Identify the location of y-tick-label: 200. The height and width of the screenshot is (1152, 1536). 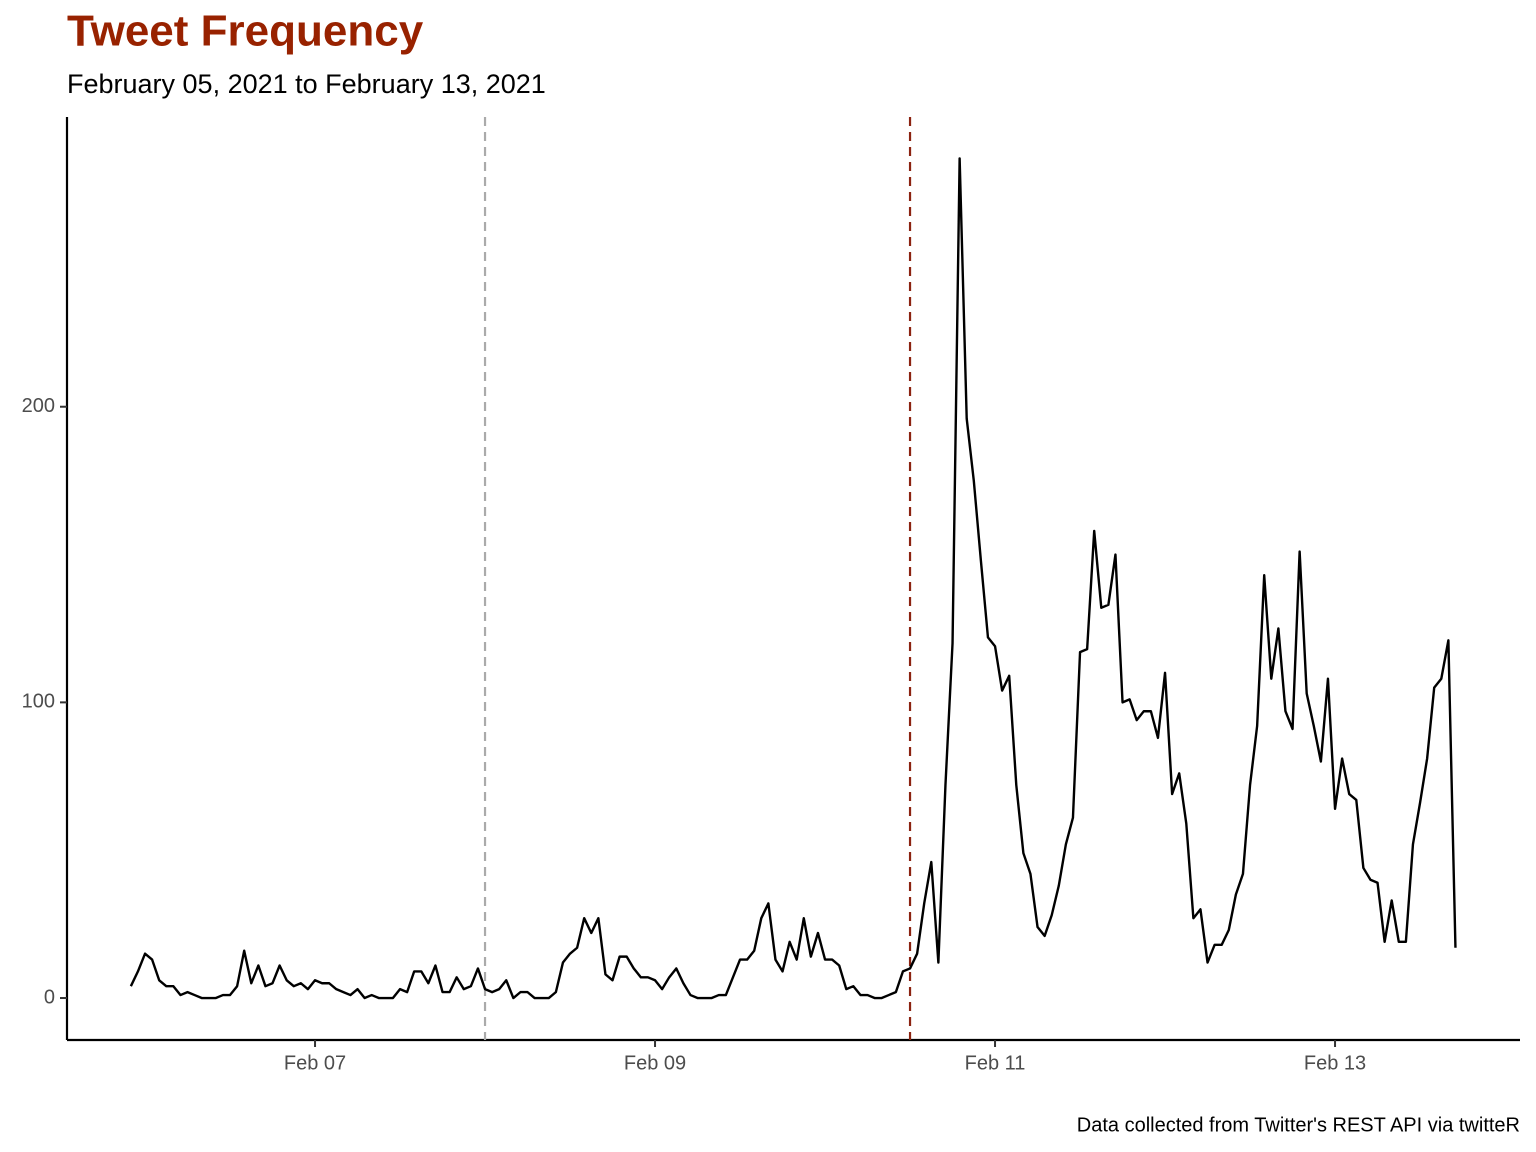
(38, 406).